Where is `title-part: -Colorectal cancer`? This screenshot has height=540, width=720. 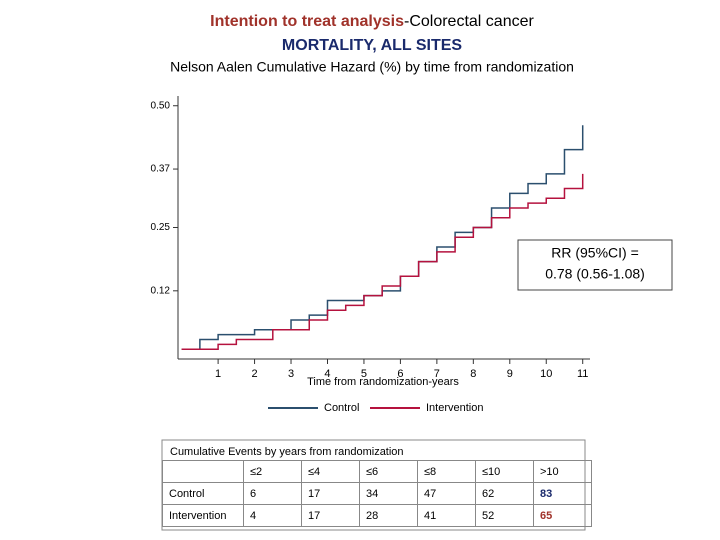 title-part: -Colorectal cancer is located at coordinates (469, 21).